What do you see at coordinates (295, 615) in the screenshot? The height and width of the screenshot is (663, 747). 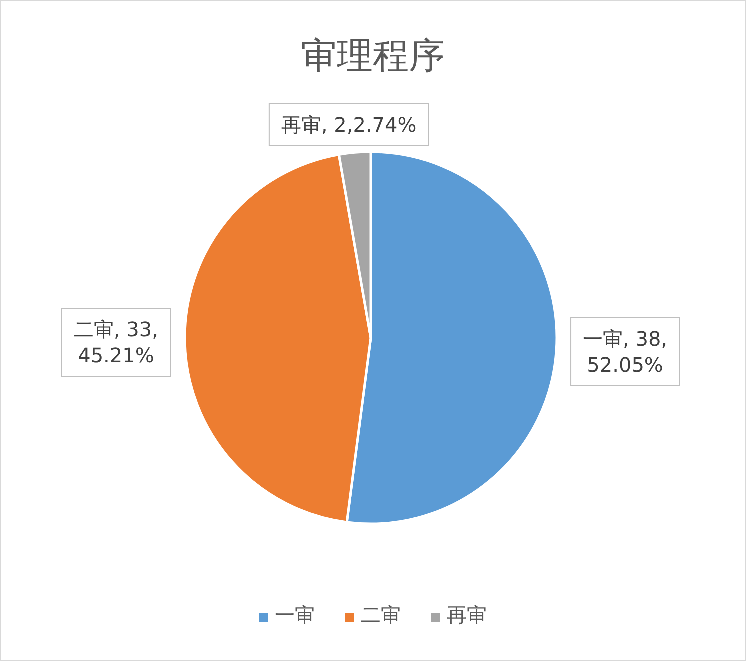 I see `legend-label: 一审` at bounding box center [295, 615].